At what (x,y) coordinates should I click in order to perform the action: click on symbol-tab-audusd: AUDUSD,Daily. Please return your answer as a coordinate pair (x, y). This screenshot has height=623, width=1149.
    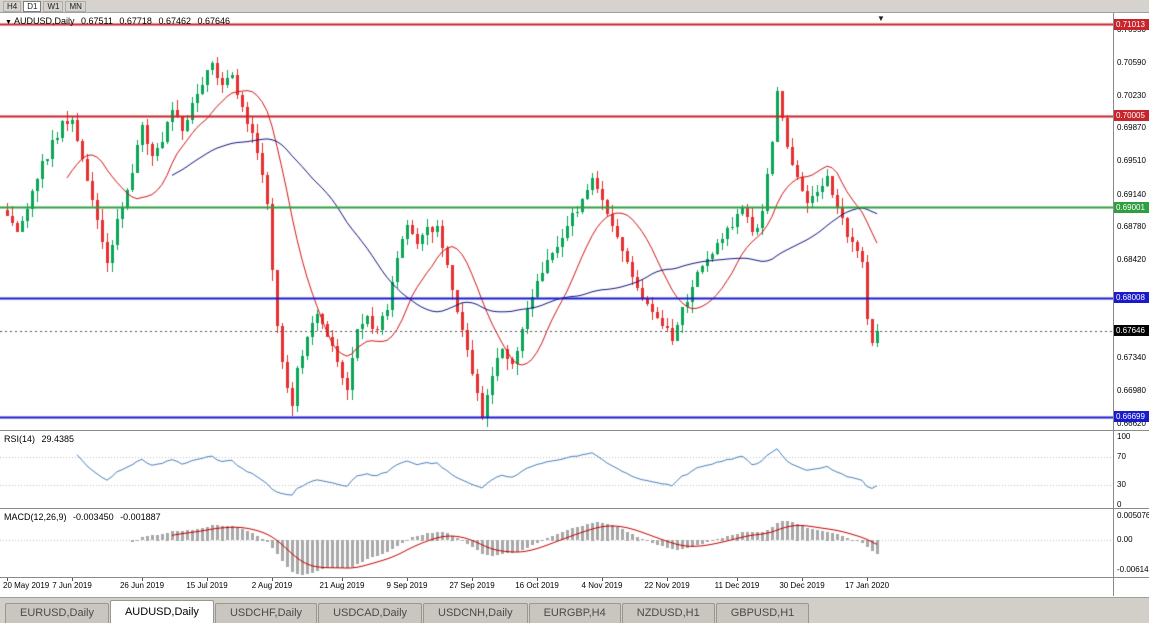
    Looking at the image, I should click on (161, 611).